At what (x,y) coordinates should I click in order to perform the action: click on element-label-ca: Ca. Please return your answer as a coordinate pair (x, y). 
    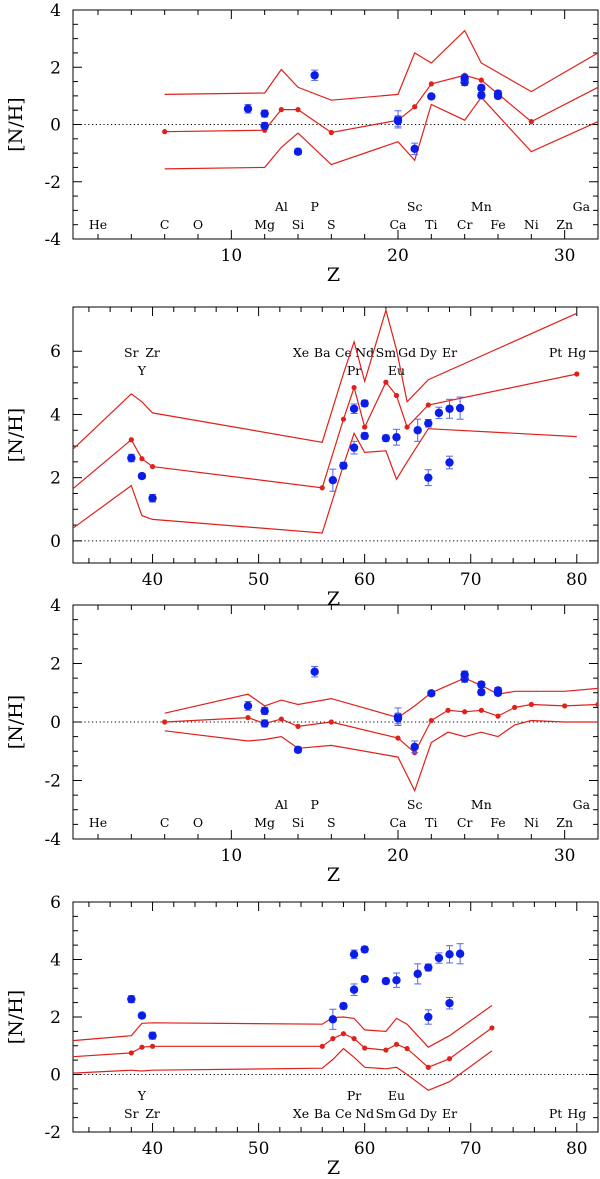
    Looking at the image, I should click on (398, 822).